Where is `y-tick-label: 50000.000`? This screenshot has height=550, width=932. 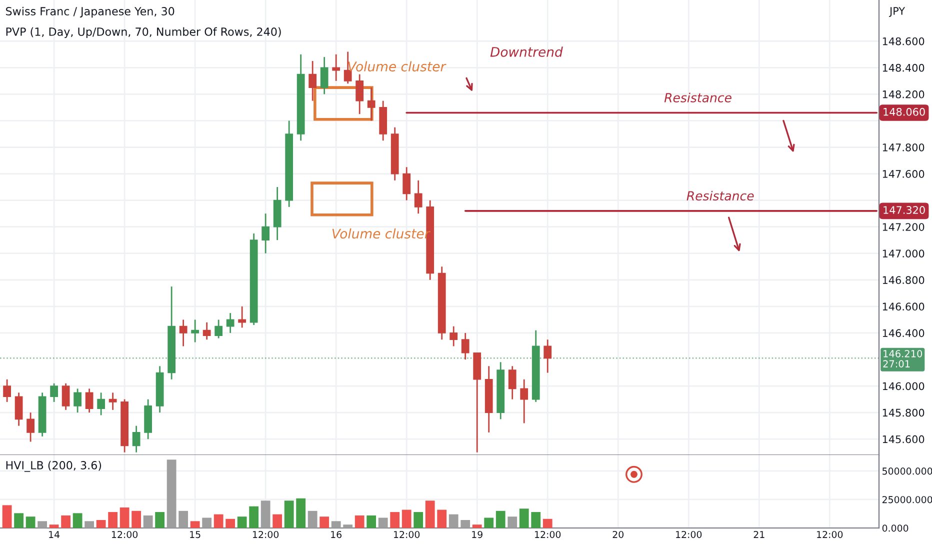
y-tick-label: 50000.000 is located at coordinates (907, 471).